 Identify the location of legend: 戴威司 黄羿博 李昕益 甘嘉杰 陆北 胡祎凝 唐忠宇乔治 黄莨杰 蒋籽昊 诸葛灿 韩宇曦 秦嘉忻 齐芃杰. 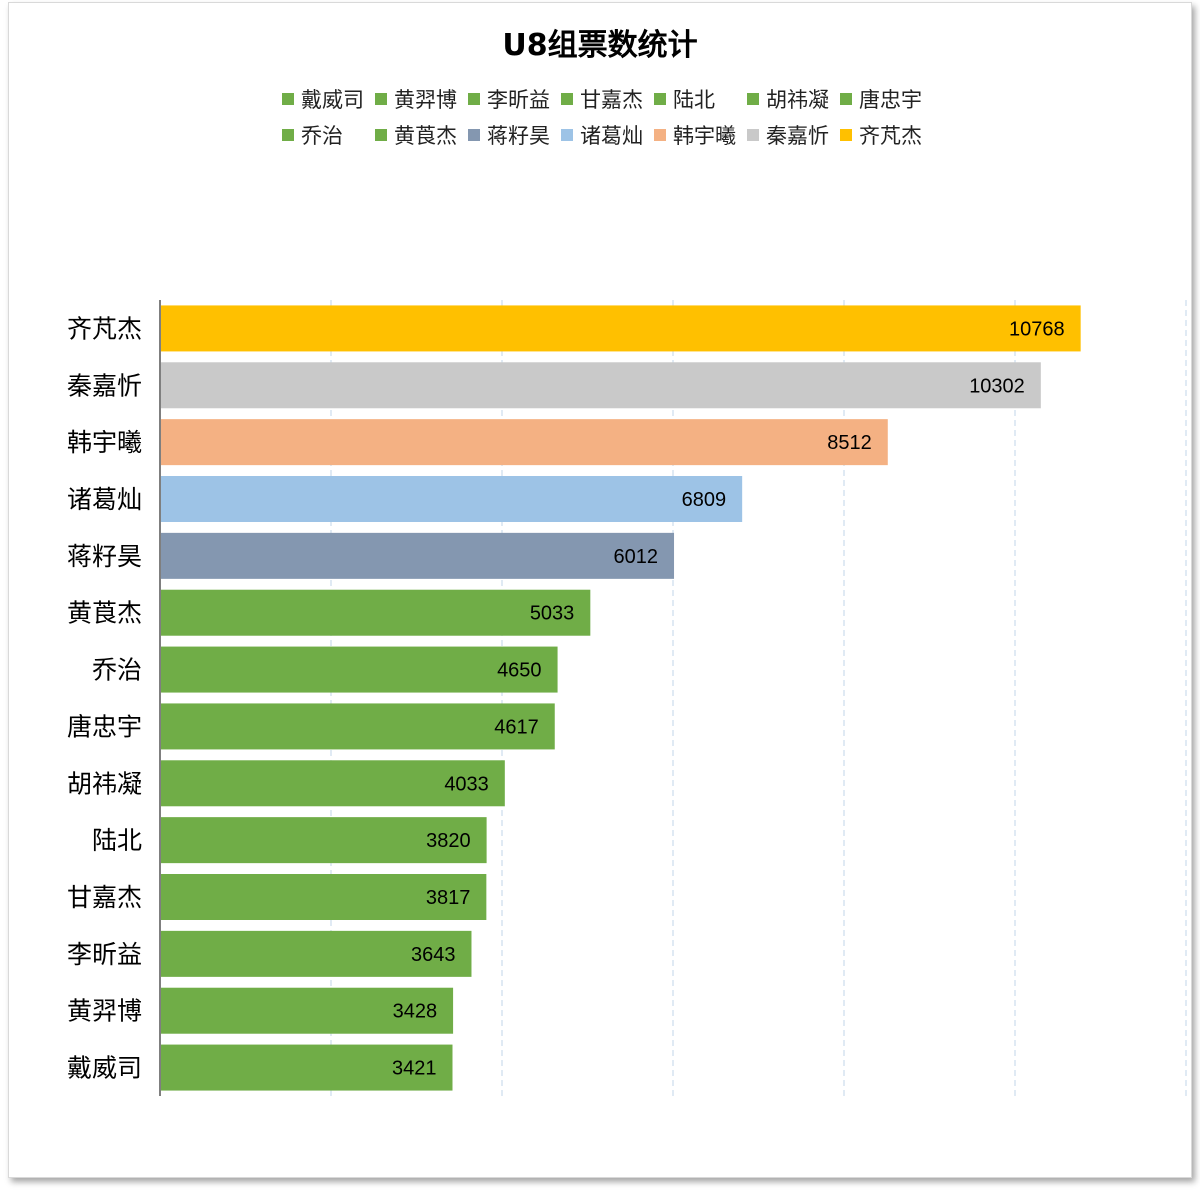
(612, 120).